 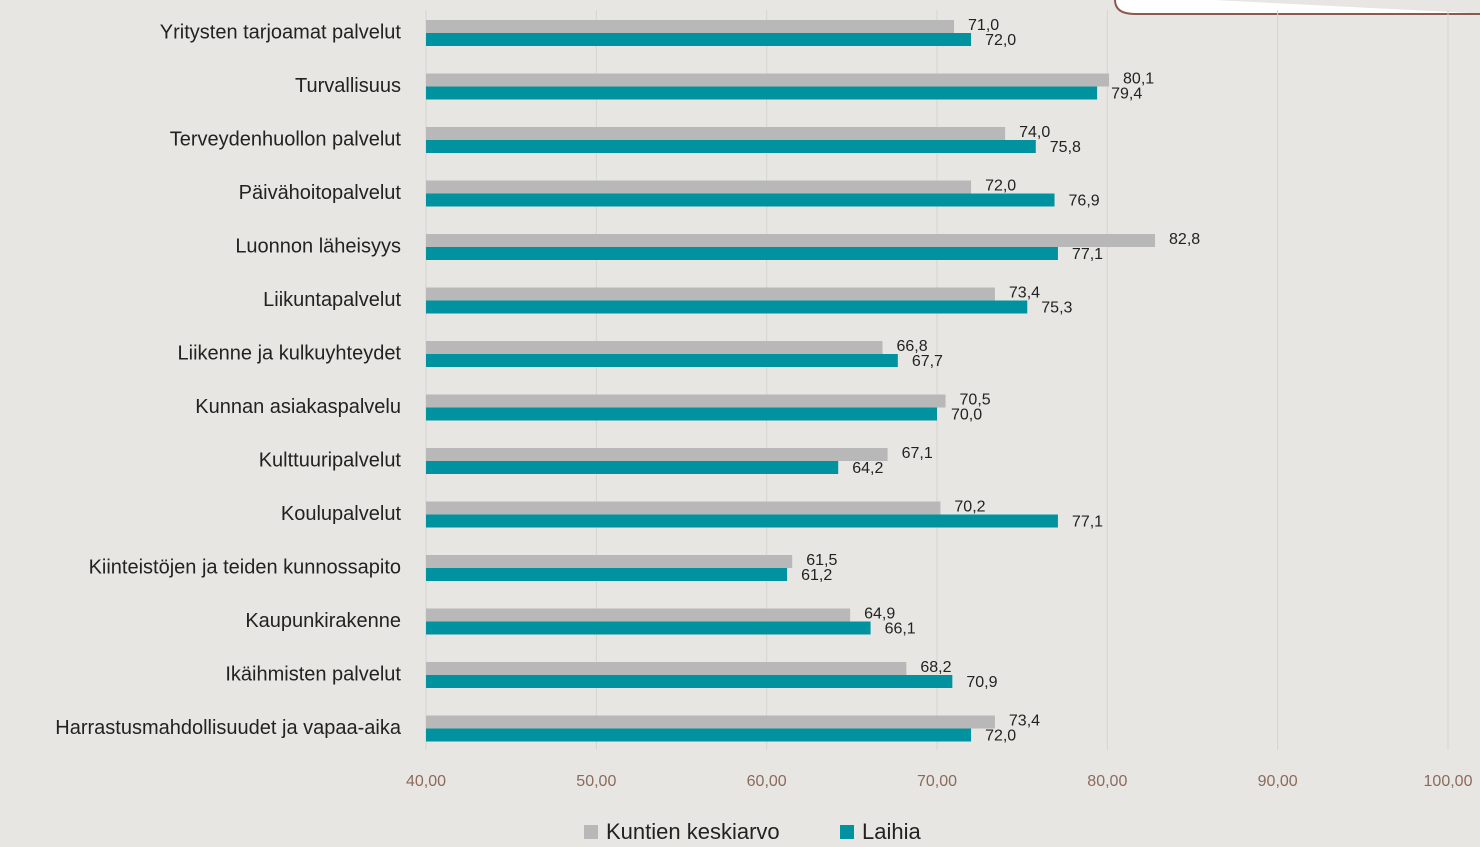 What do you see at coordinates (313, 674) in the screenshot?
I see `category-label: Ikäihmisten palvelut` at bounding box center [313, 674].